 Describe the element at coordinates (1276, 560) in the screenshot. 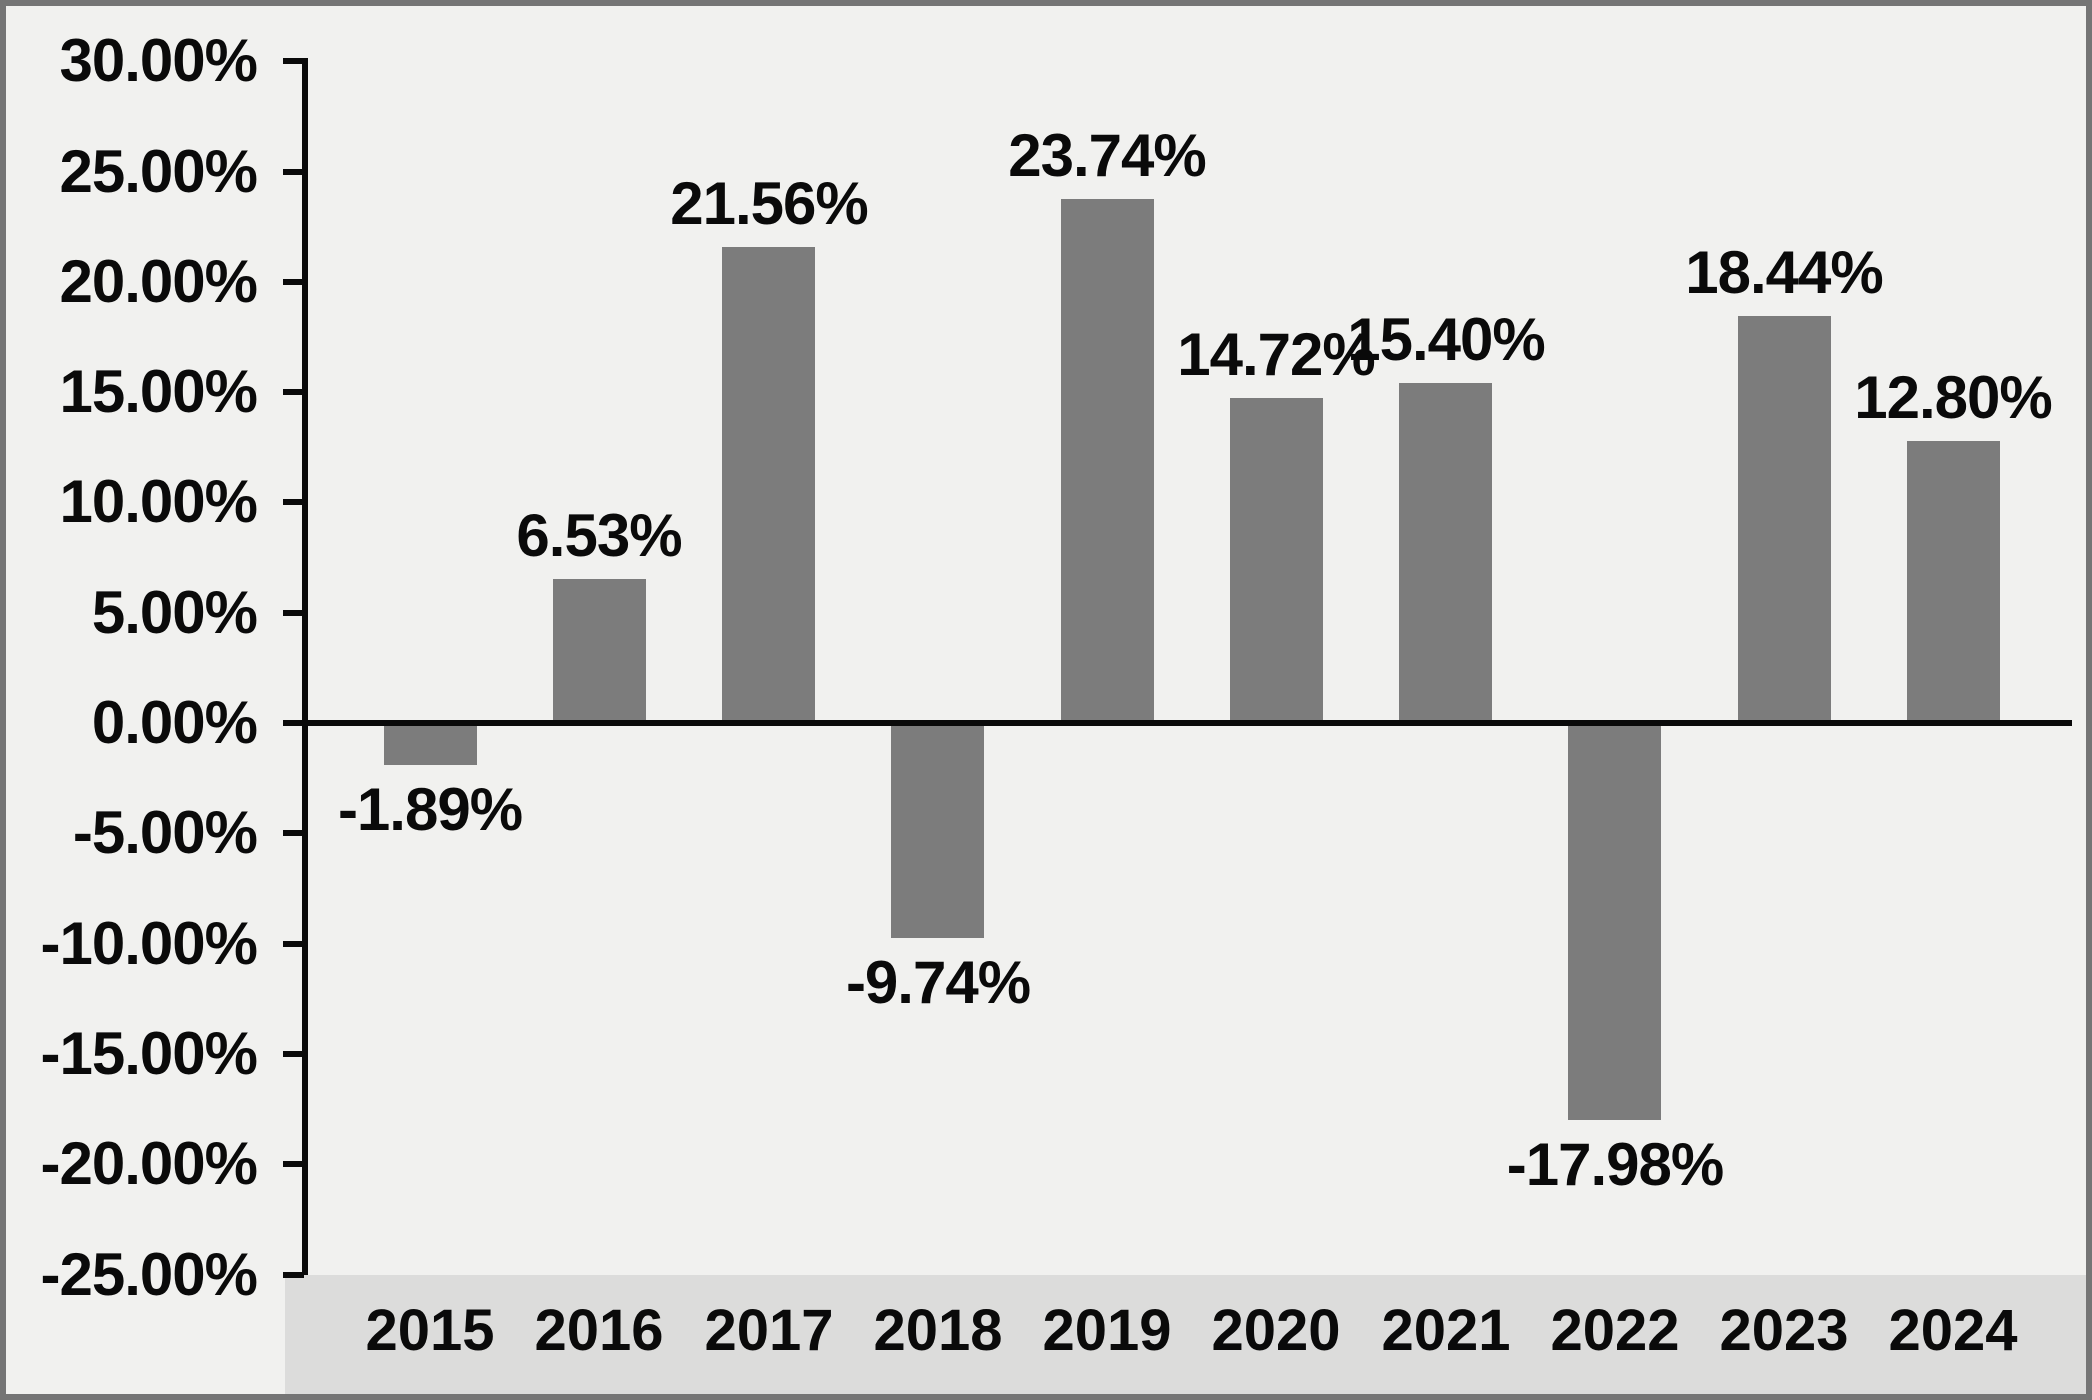

I see `bar-2020` at that location.